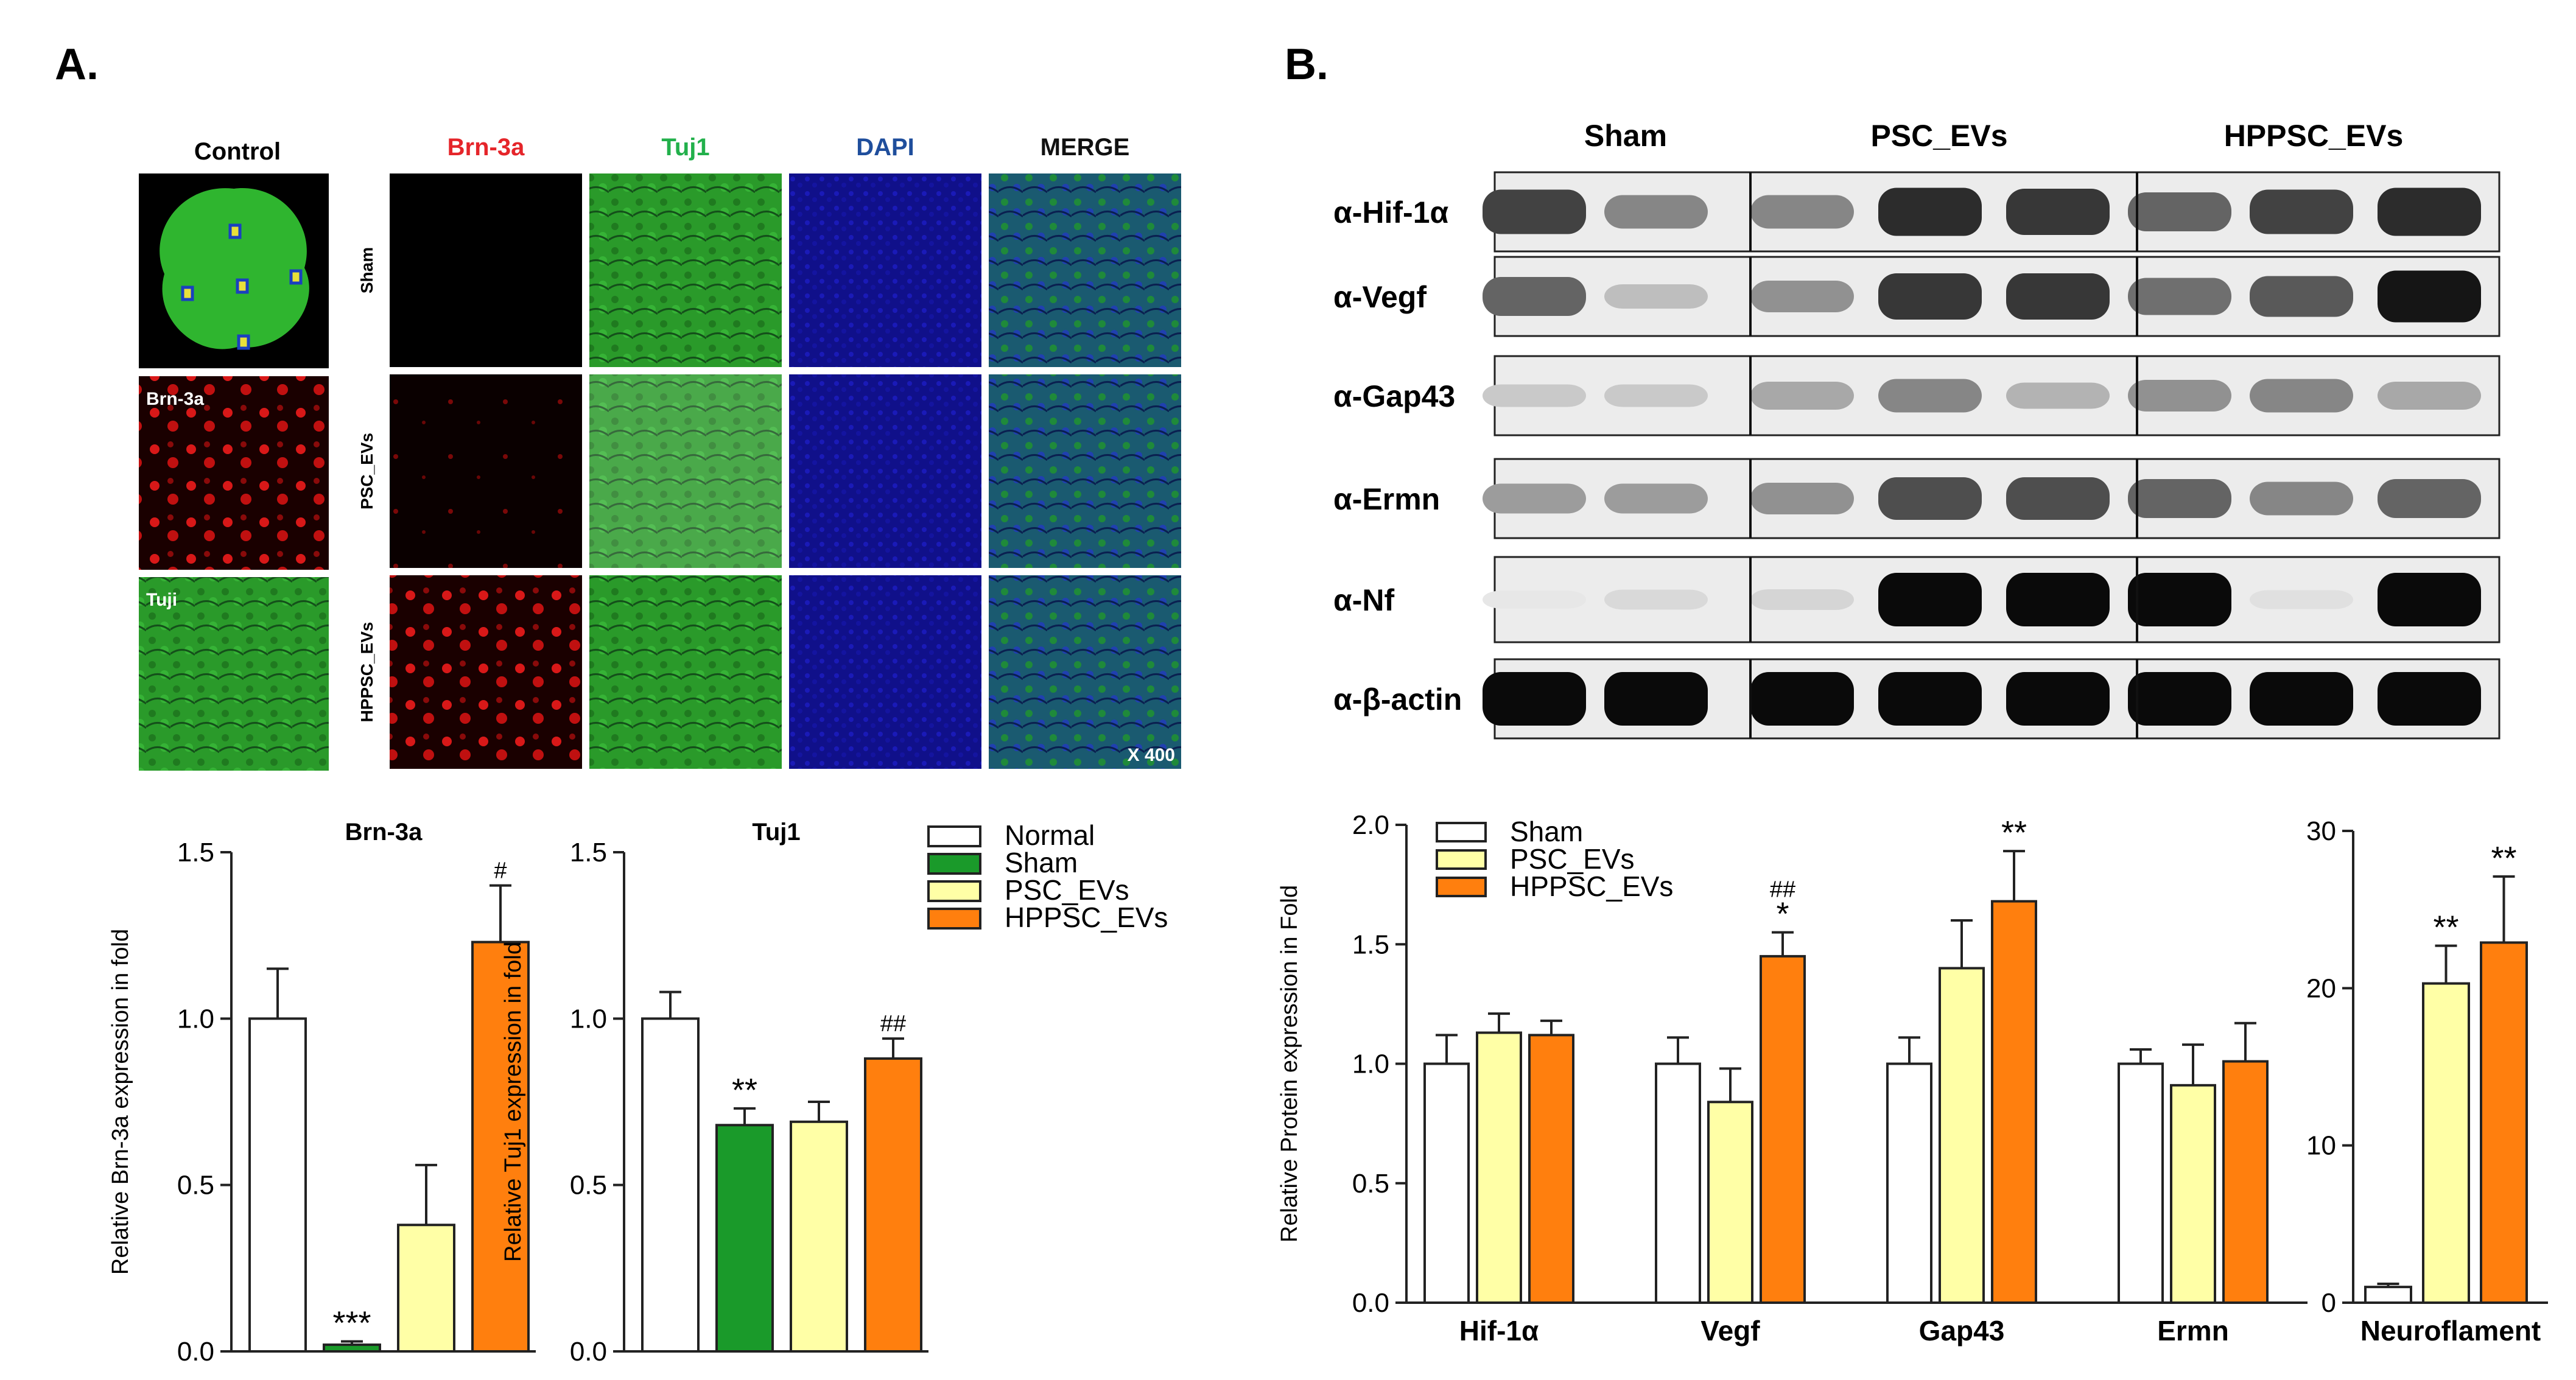  I want to click on blot-group-header: HPPSC_EVs, so click(2314, 136).